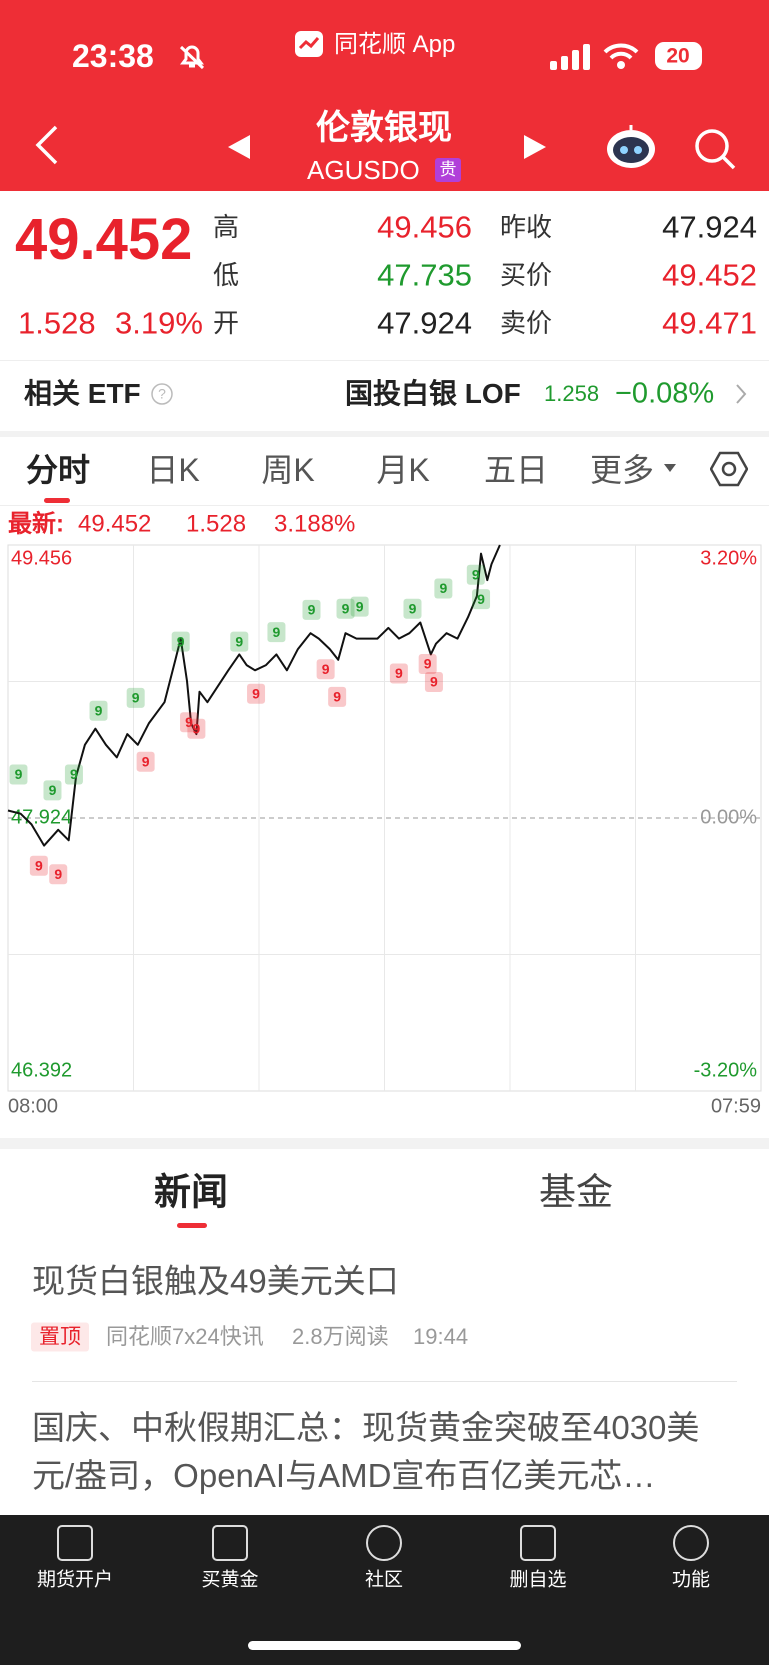 This screenshot has height=1665, width=769. I want to click on stat-label: 高, so click(226, 227).